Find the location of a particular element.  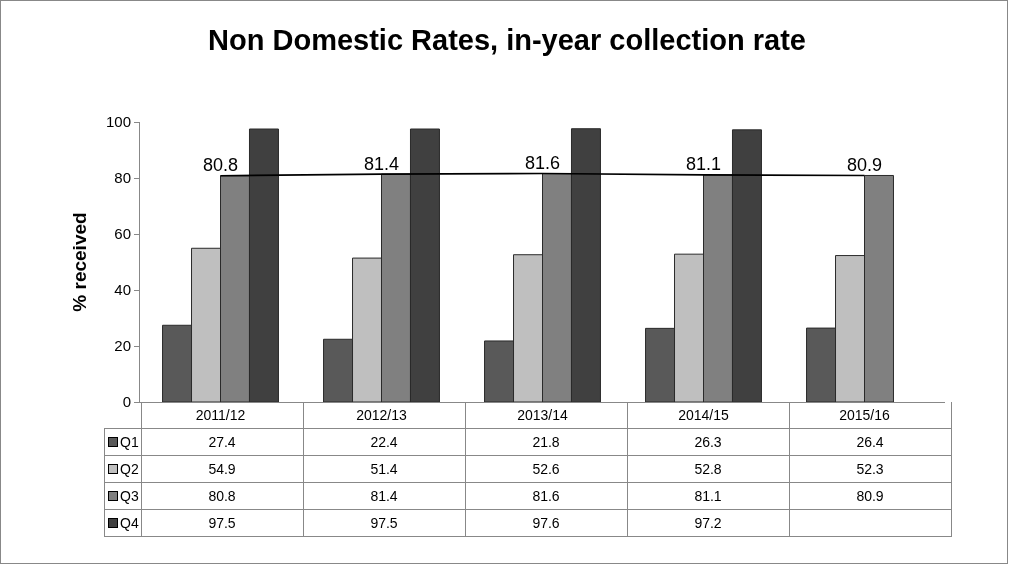

y-axis-title: % received is located at coordinates (79, 262).